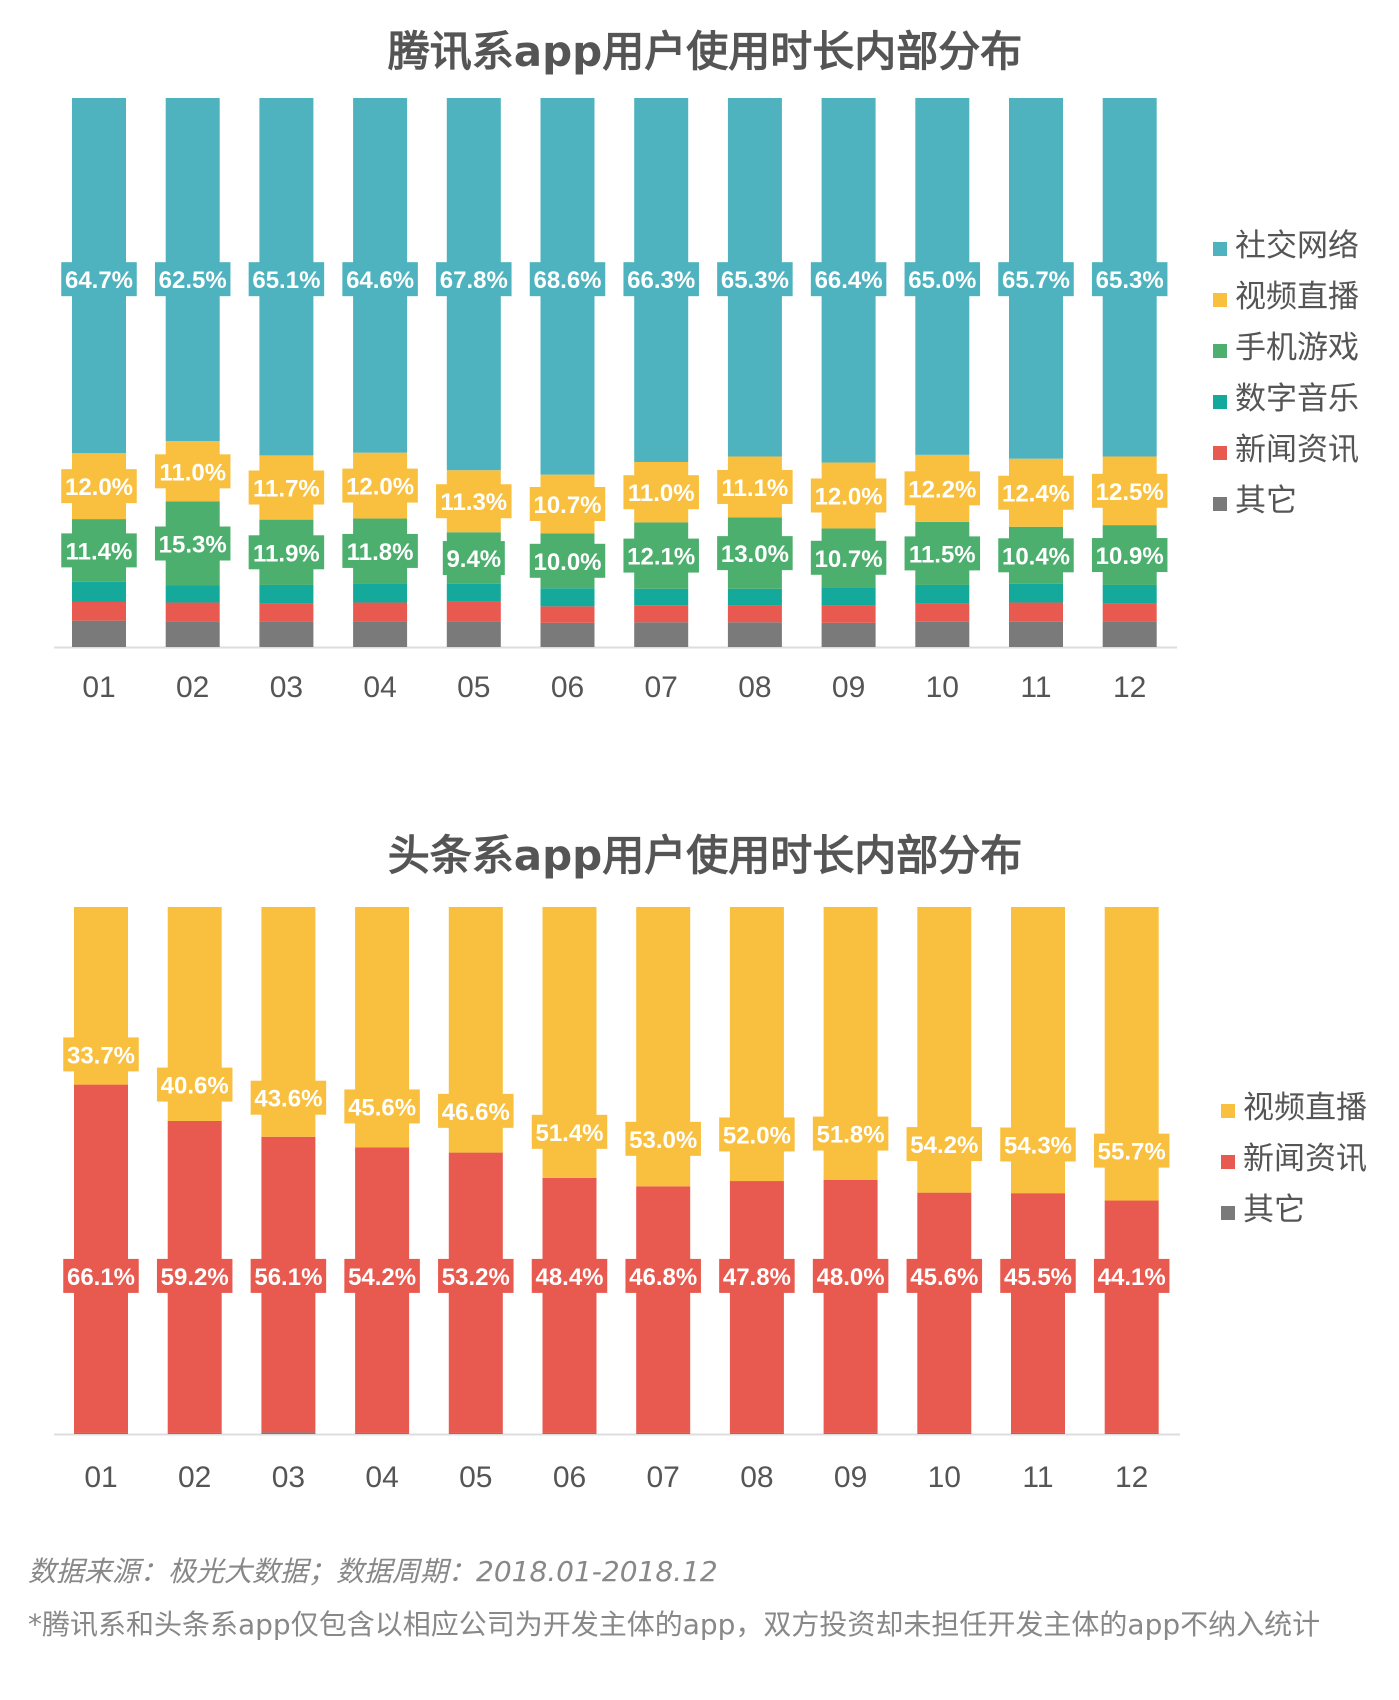 The image size is (1399, 1700). I want to click on data-label: 65.7%, so click(1036, 280).